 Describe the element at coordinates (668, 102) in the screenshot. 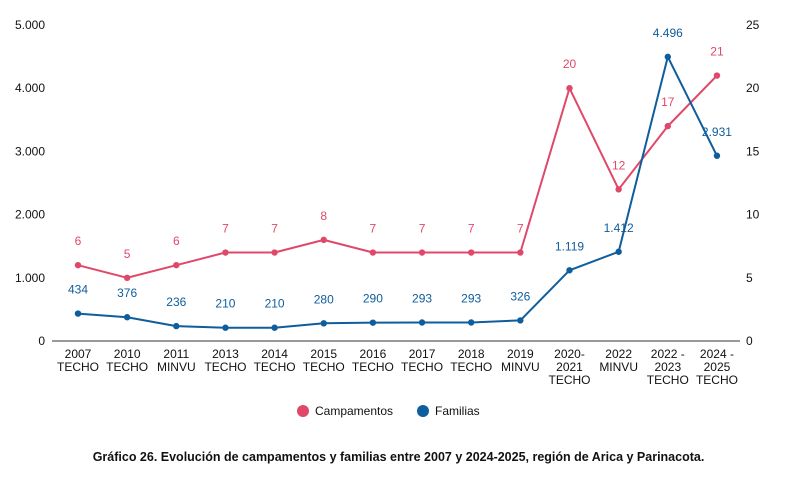

I see `data-label: 17` at that location.